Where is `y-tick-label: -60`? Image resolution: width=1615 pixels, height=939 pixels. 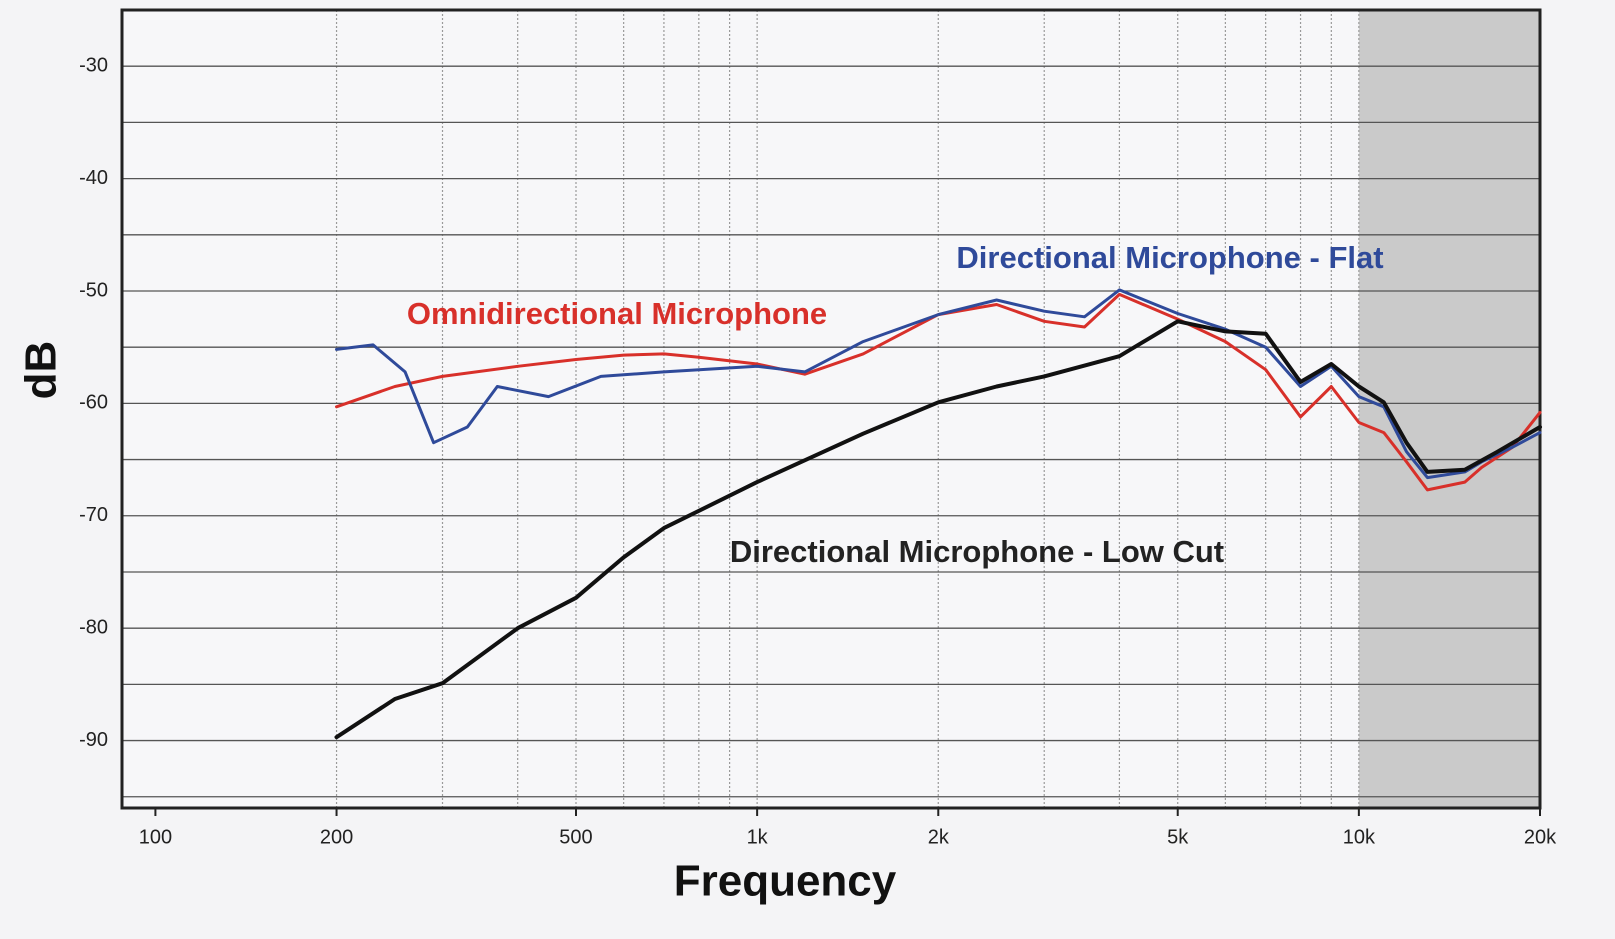 y-tick-label: -60 is located at coordinates (93, 403).